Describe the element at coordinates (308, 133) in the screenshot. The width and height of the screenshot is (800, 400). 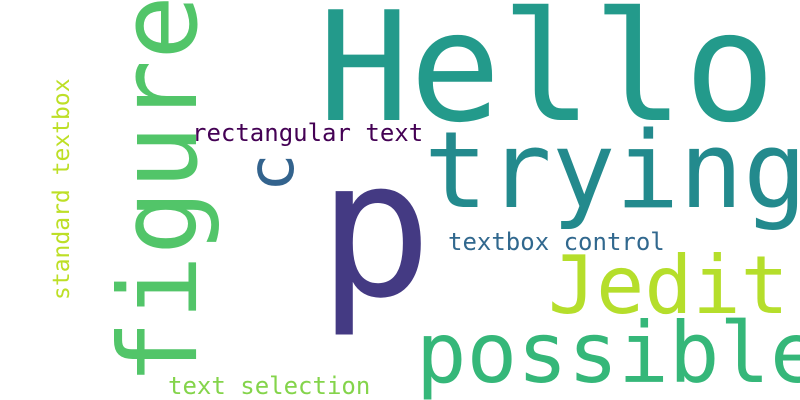
I see `word-rectangular-text: rectangular text` at that location.